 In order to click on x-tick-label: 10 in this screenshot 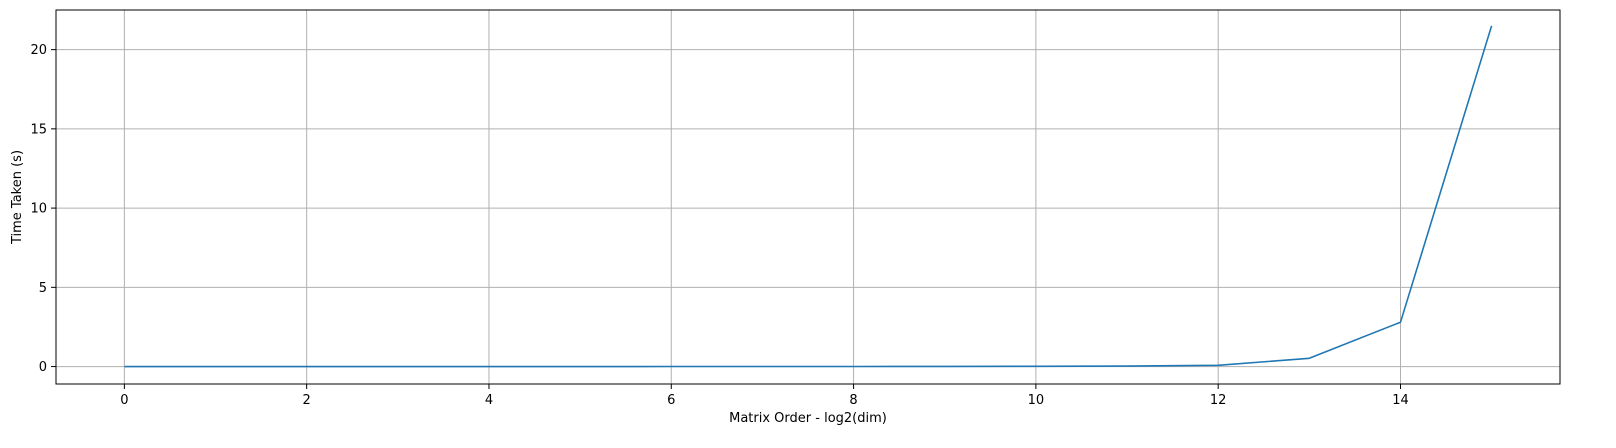, I will do `click(1036, 400)`.